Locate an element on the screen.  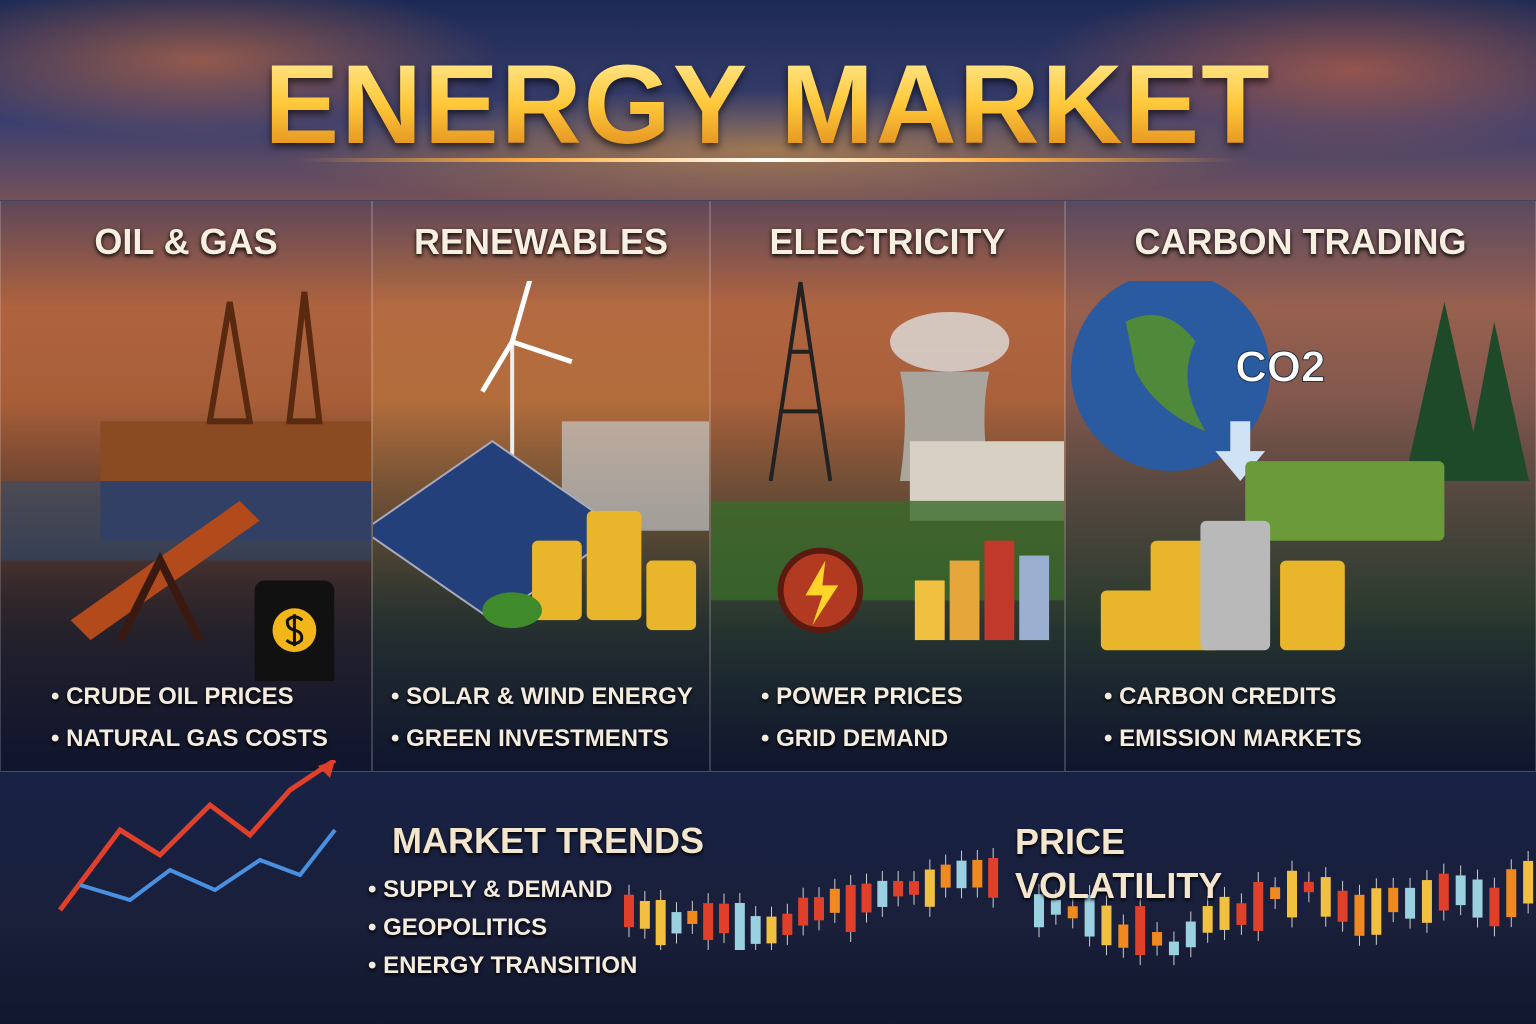
globe-co2-icon: CO2 is located at coordinates (1300, 466).